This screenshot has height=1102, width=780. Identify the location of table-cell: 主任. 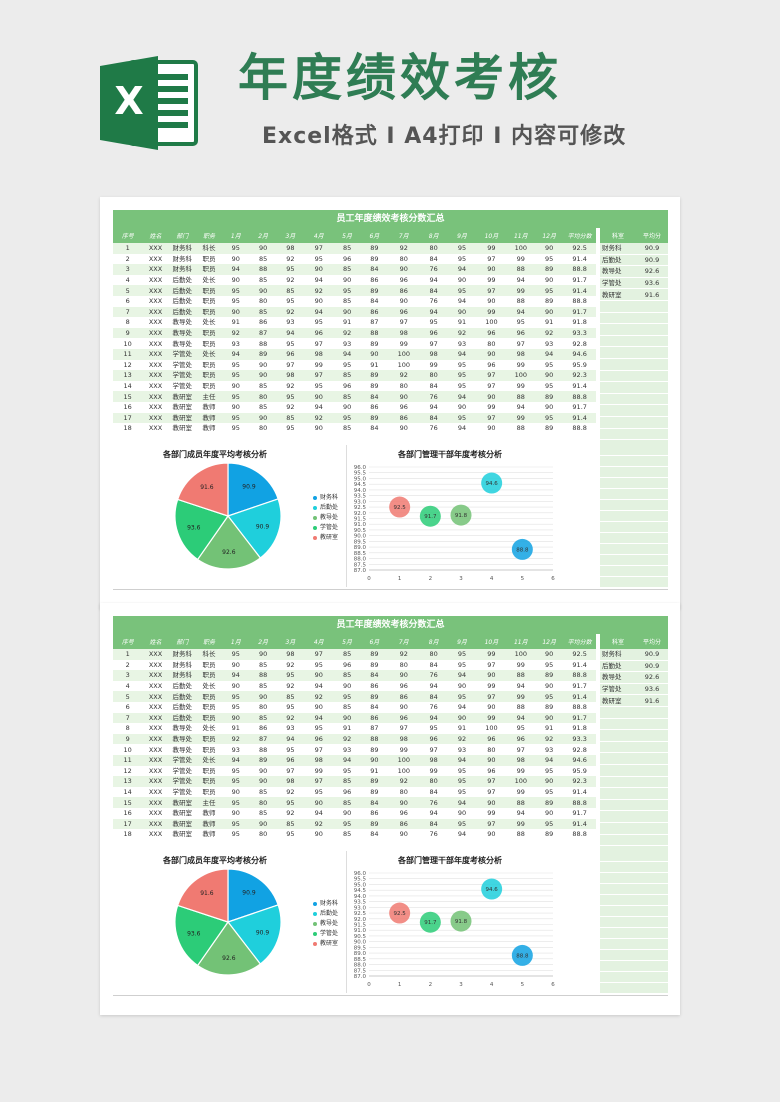
(209, 396).